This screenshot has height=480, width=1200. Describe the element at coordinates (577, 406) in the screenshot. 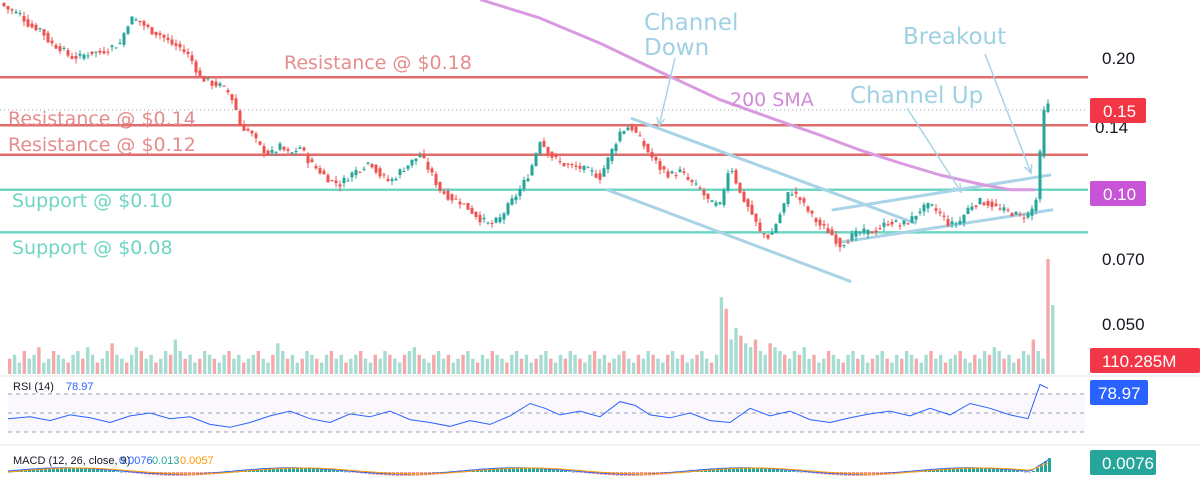

I see `rsi-pane: RSI (14) 78.97 78.97` at that location.